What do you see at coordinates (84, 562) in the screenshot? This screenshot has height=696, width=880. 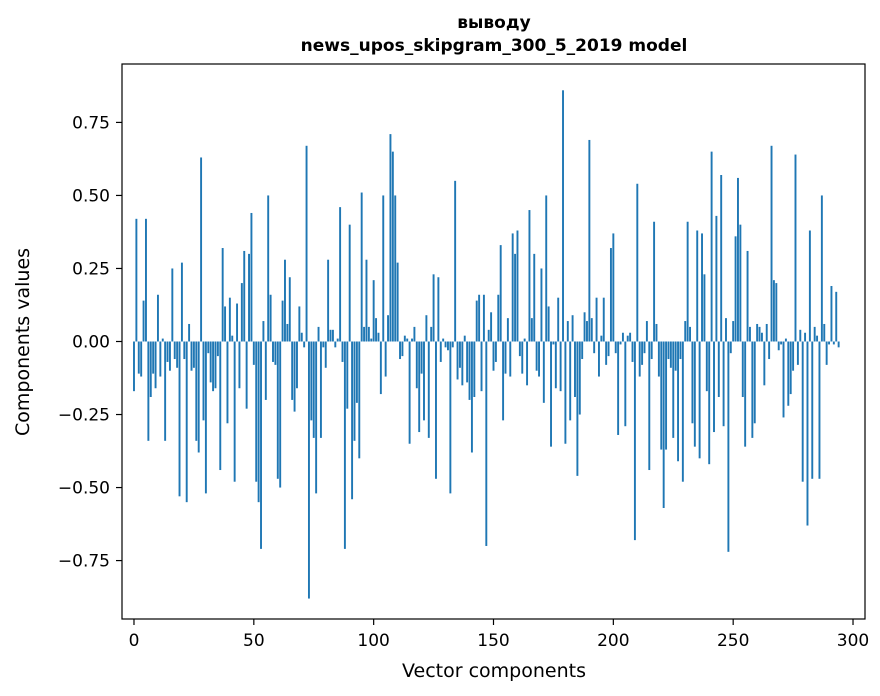 I see `y-tick-label: −0.75` at bounding box center [84, 562].